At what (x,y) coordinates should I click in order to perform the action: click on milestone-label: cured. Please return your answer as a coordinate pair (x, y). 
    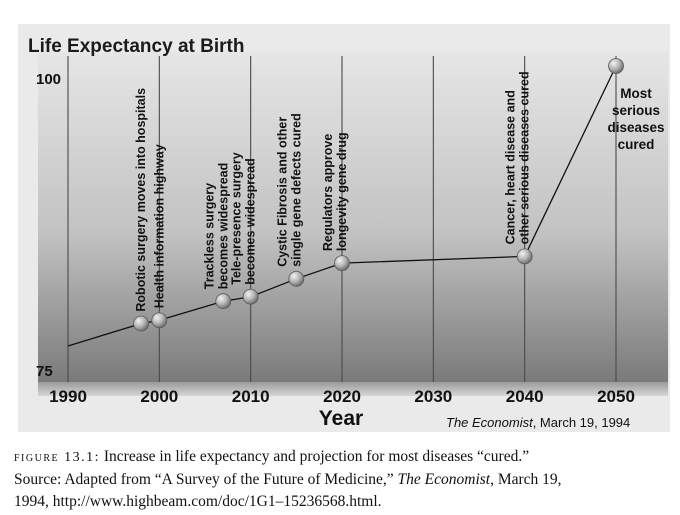
    Looking at the image, I should click on (636, 144).